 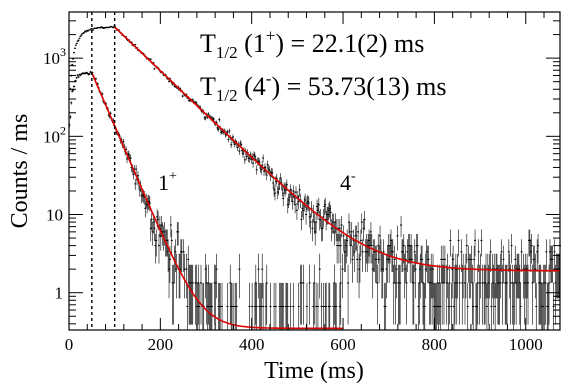 I want to click on y-tick-label: 1, so click(x=59, y=293).